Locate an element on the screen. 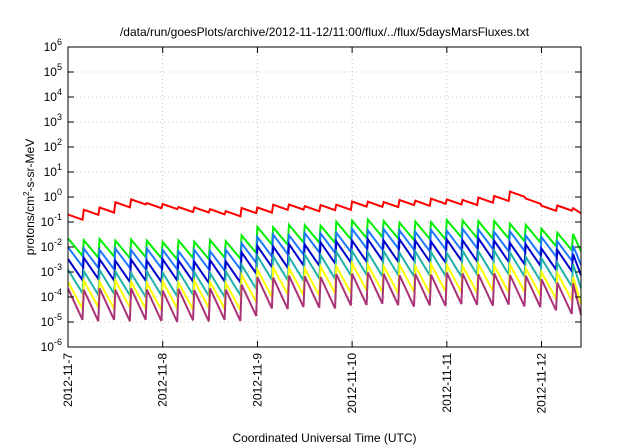 Image resolution: width=640 pixels, height=448 pixels. y-tick-label: 10⁻¹ is located at coordinates (51, 220).